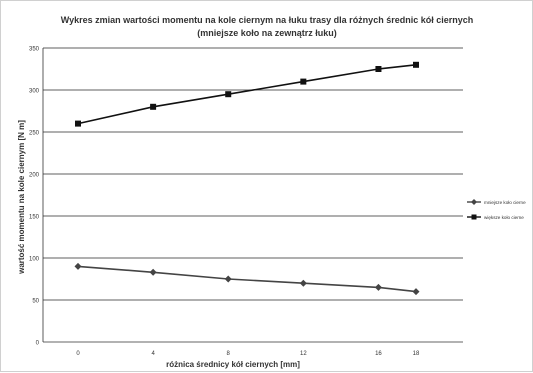 This screenshot has height=373, width=533. I want to click on y-tick-label-350: 350, so click(34, 50).